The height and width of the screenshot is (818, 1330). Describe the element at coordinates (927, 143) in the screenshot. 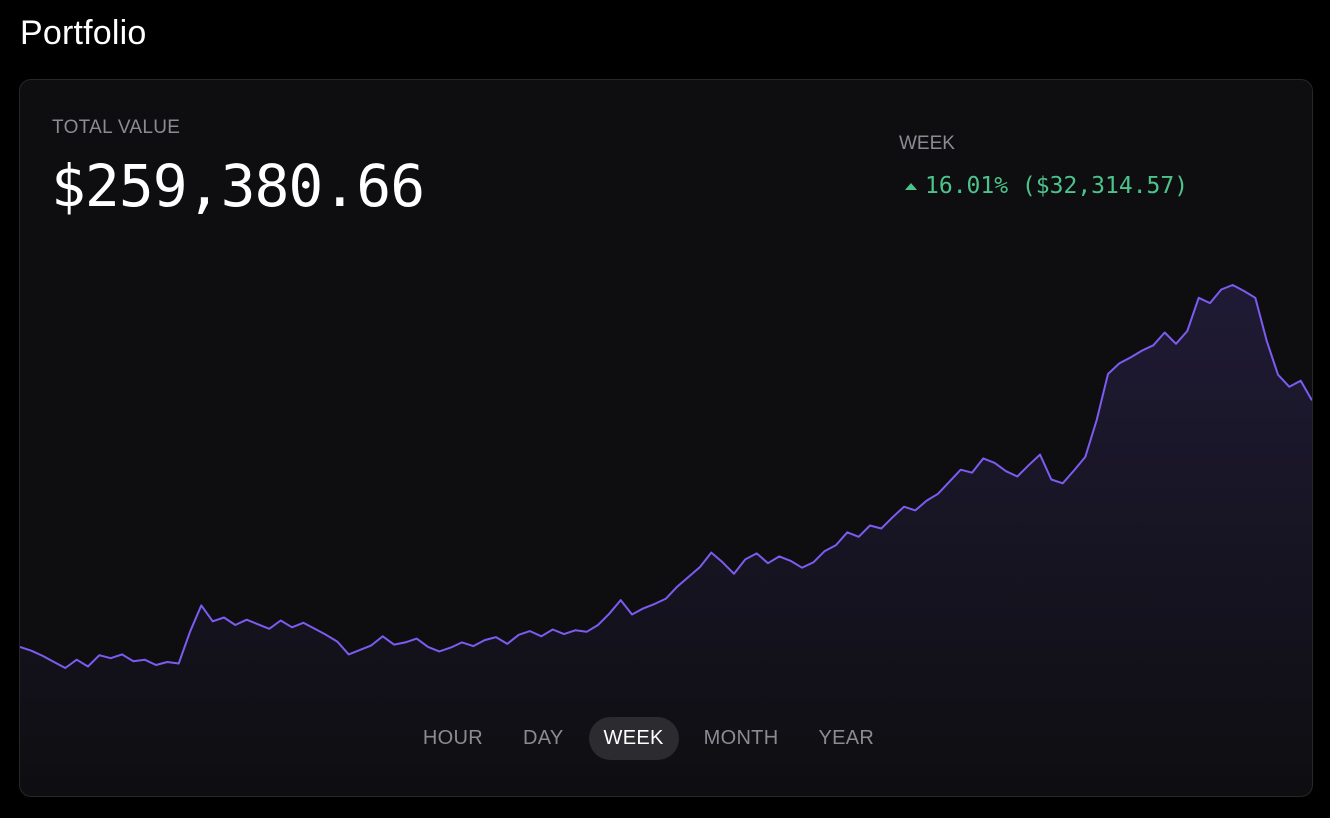

I see `change-period-label: WEEK` at that location.